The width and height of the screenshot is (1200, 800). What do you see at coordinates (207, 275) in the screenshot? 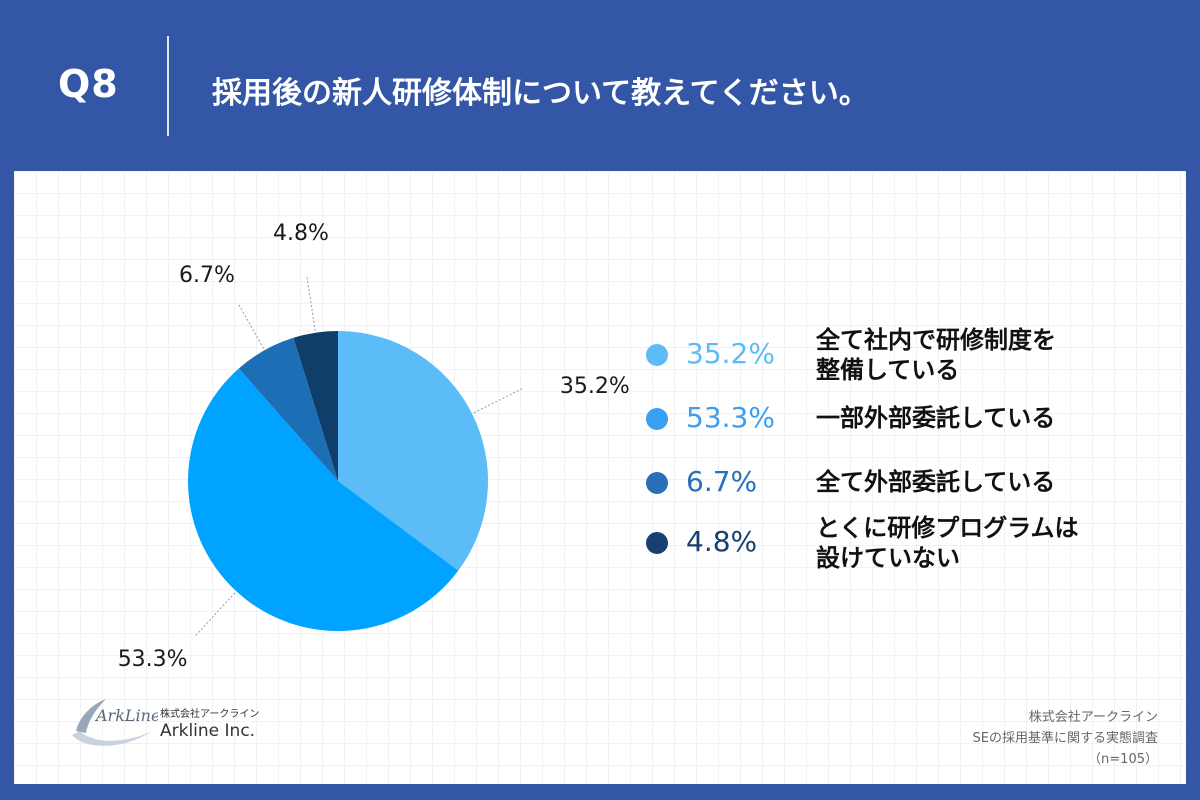
I see `slice-value-label-3: 6.7%` at bounding box center [207, 275].